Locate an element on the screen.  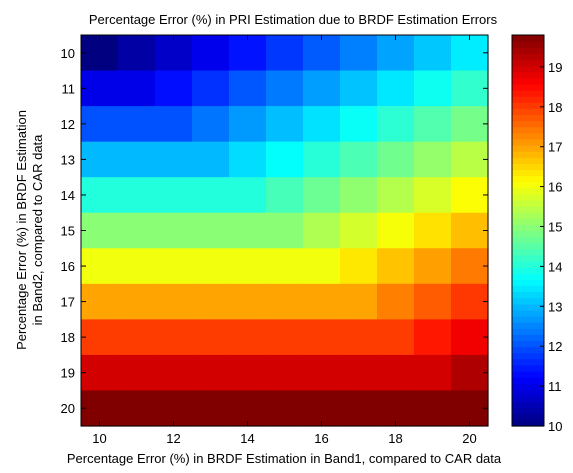
y-tick-label: 14 is located at coordinates (68, 195).